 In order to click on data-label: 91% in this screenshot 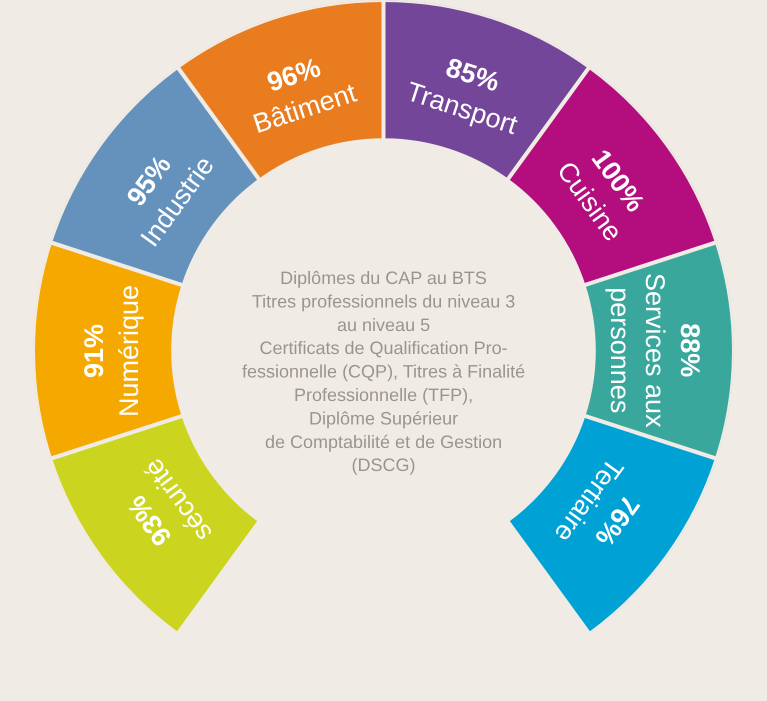, I will do `click(94, 351)`.